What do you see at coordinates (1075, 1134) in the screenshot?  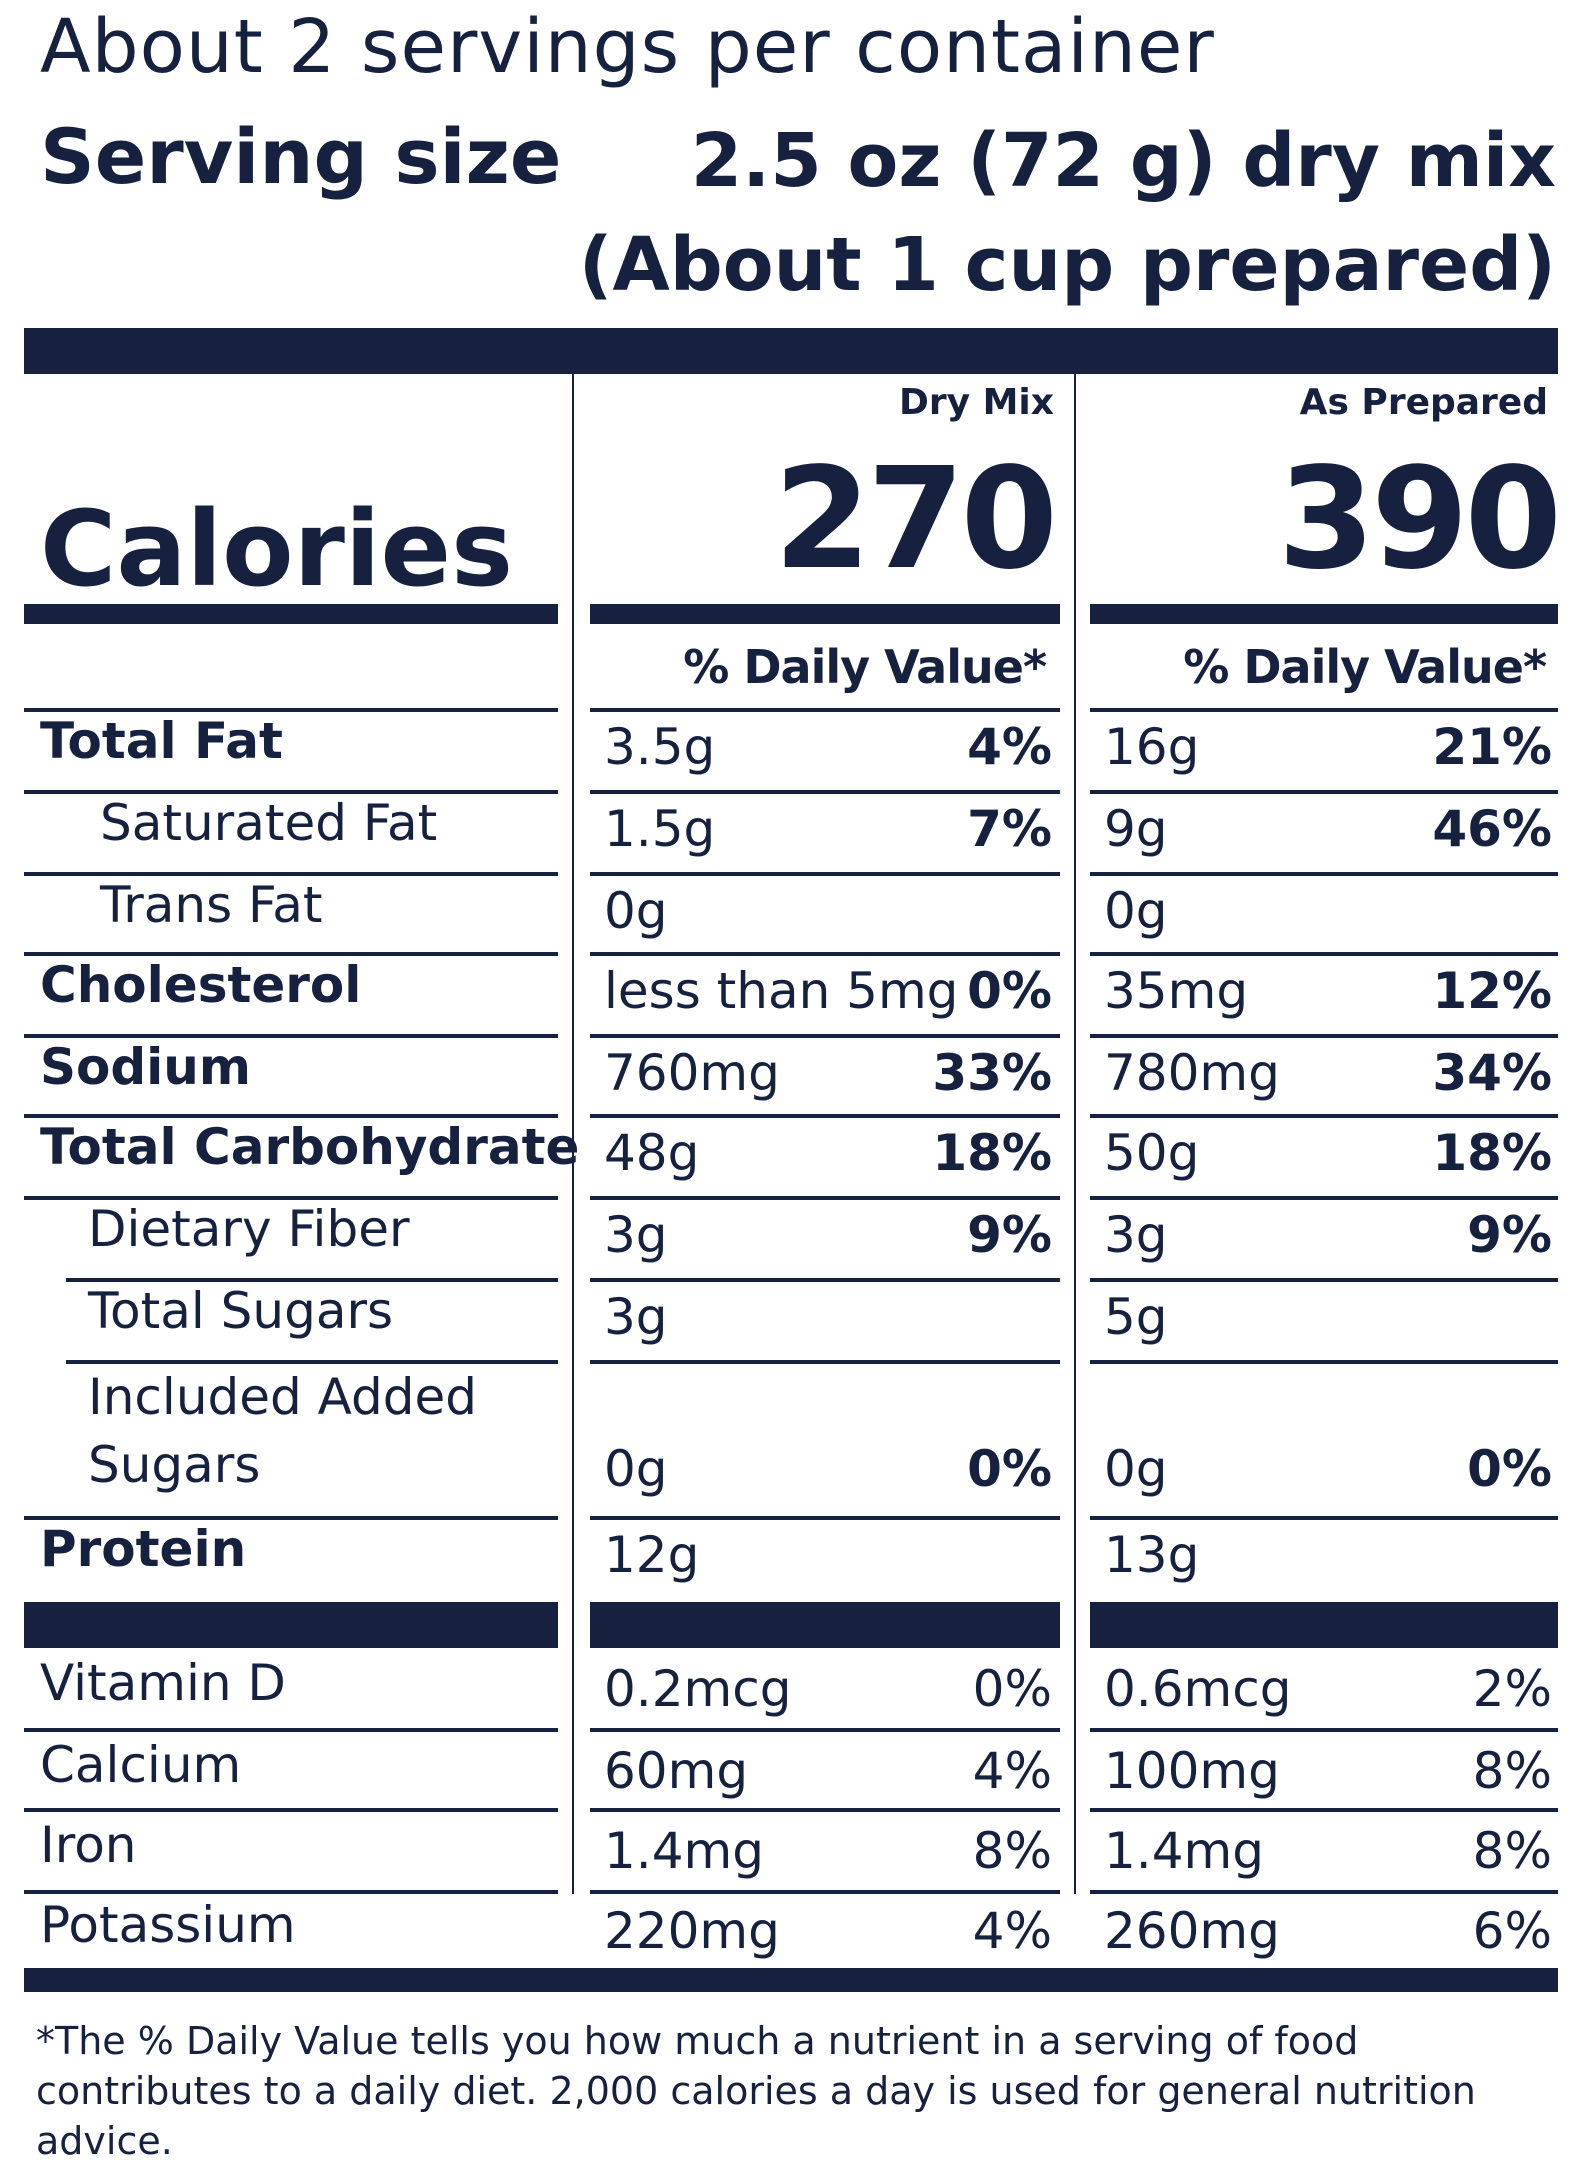 I see `column-divider-right` at bounding box center [1075, 1134].